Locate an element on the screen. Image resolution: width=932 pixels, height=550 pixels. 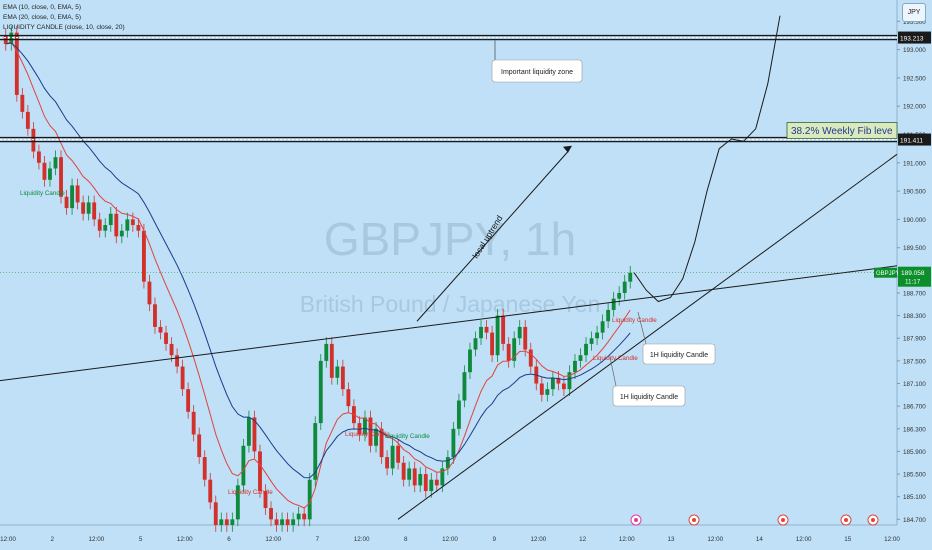
fib-label-box is located at coordinates (842, 130).